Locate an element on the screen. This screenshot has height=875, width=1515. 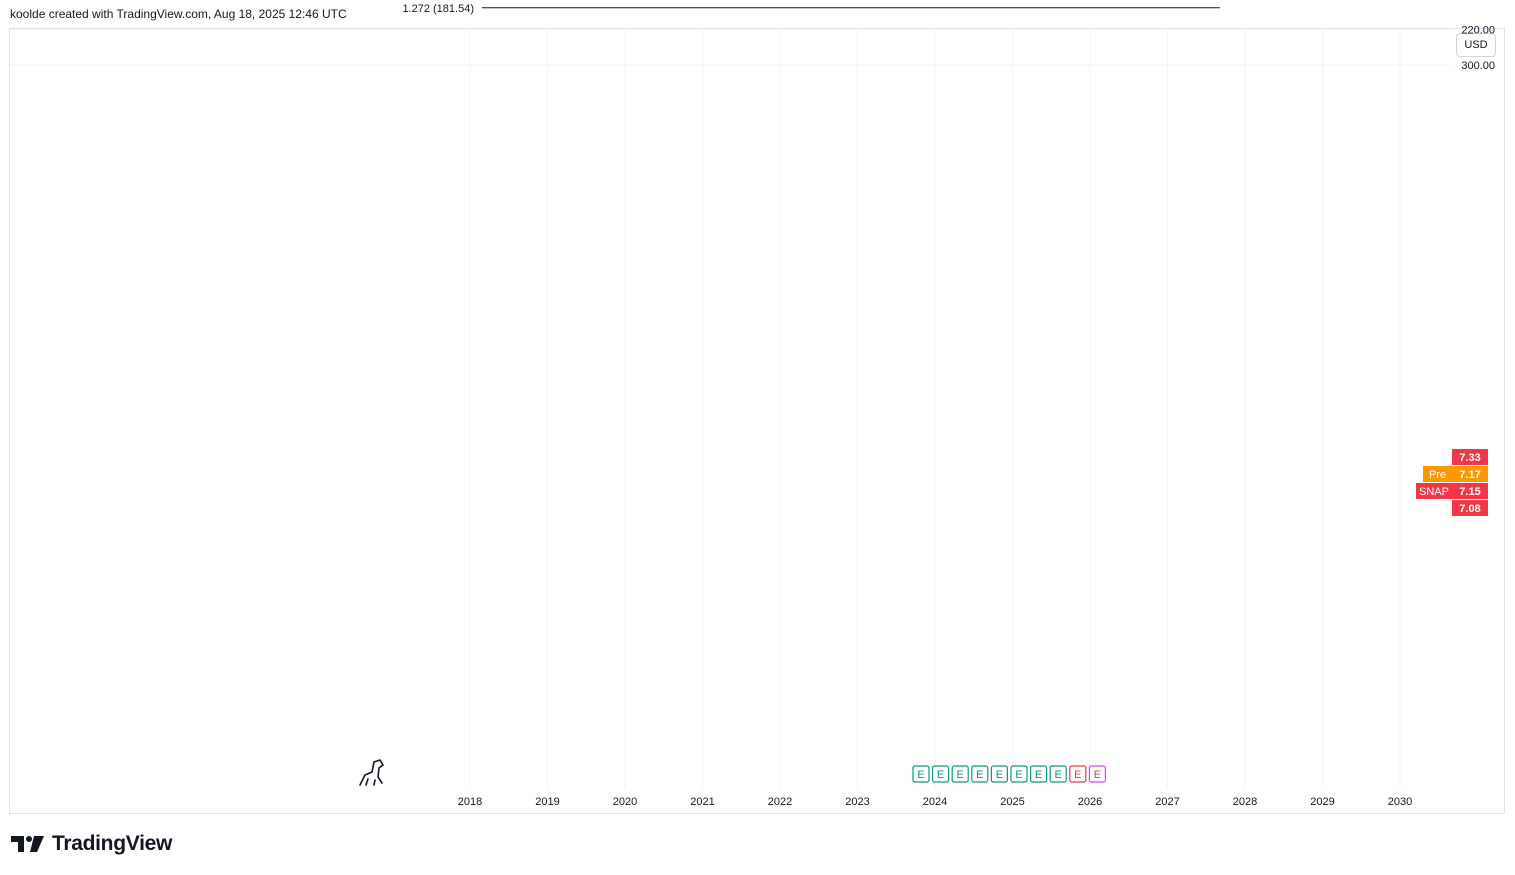
tradingview-logo-icon is located at coordinates (27, 844).